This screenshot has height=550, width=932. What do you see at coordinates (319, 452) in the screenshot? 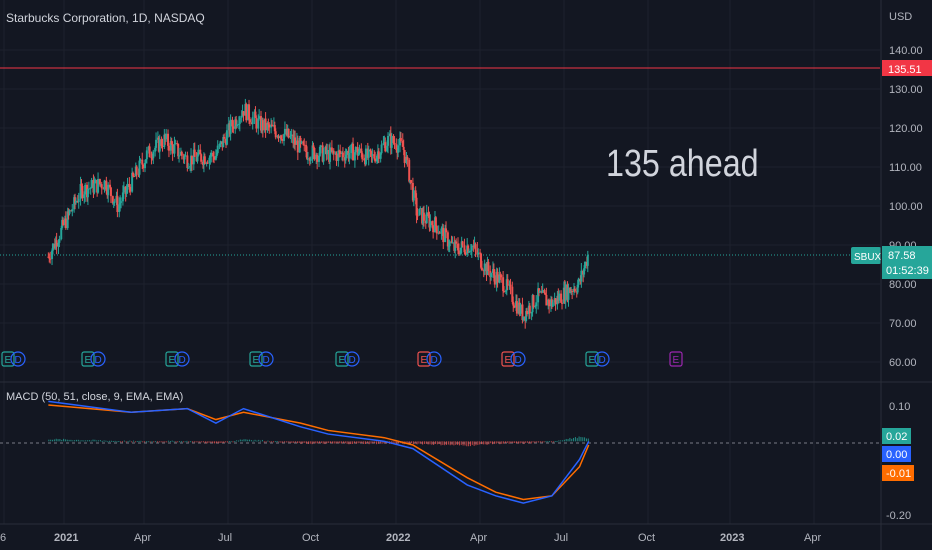
I see `signal-line` at bounding box center [319, 452].